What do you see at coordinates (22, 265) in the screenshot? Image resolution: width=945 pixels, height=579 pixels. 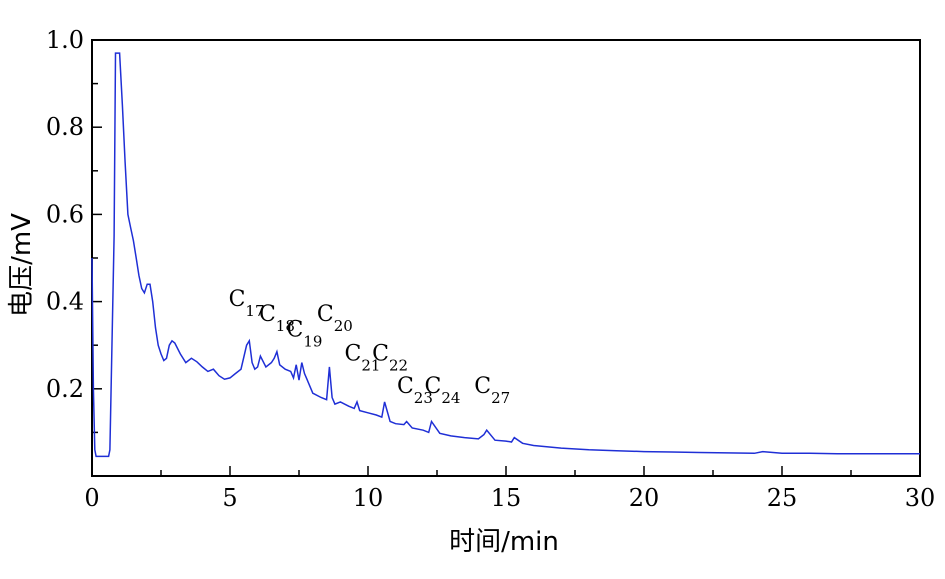 I see `y-axis-title: 电压/mV` at bounding box center [22, 265].